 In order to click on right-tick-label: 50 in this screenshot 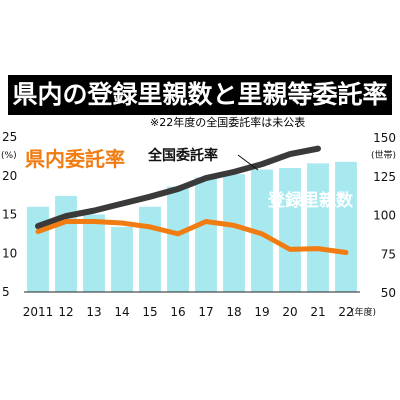, I will do `click(388, 293)`.